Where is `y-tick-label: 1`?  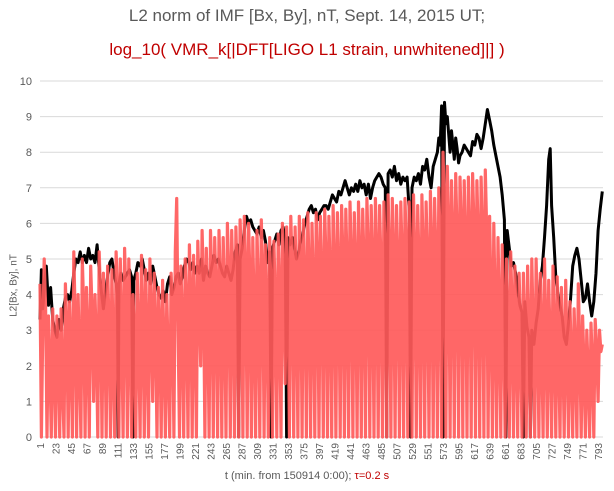 y-tick-label: 1 is located at coordinates (29, 402).